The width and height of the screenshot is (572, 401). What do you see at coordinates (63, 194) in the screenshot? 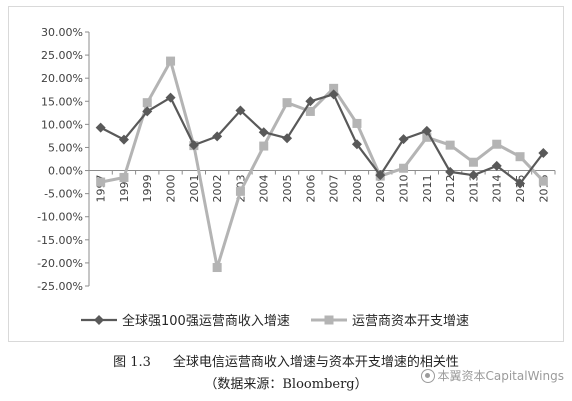
I see `y-tick-label: -5.00%` at bounding box center [63, 194].